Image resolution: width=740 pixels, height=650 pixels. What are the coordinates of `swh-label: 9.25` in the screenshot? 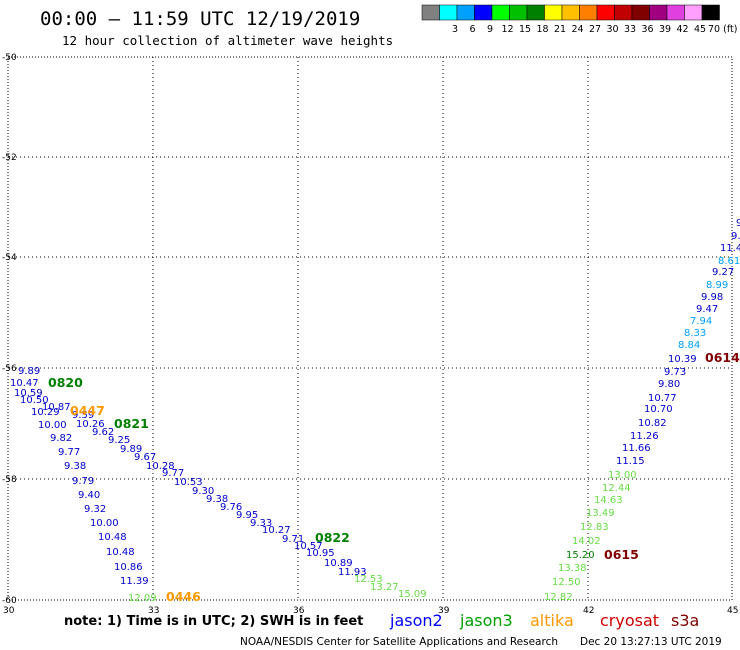 It's located at (119, 440).